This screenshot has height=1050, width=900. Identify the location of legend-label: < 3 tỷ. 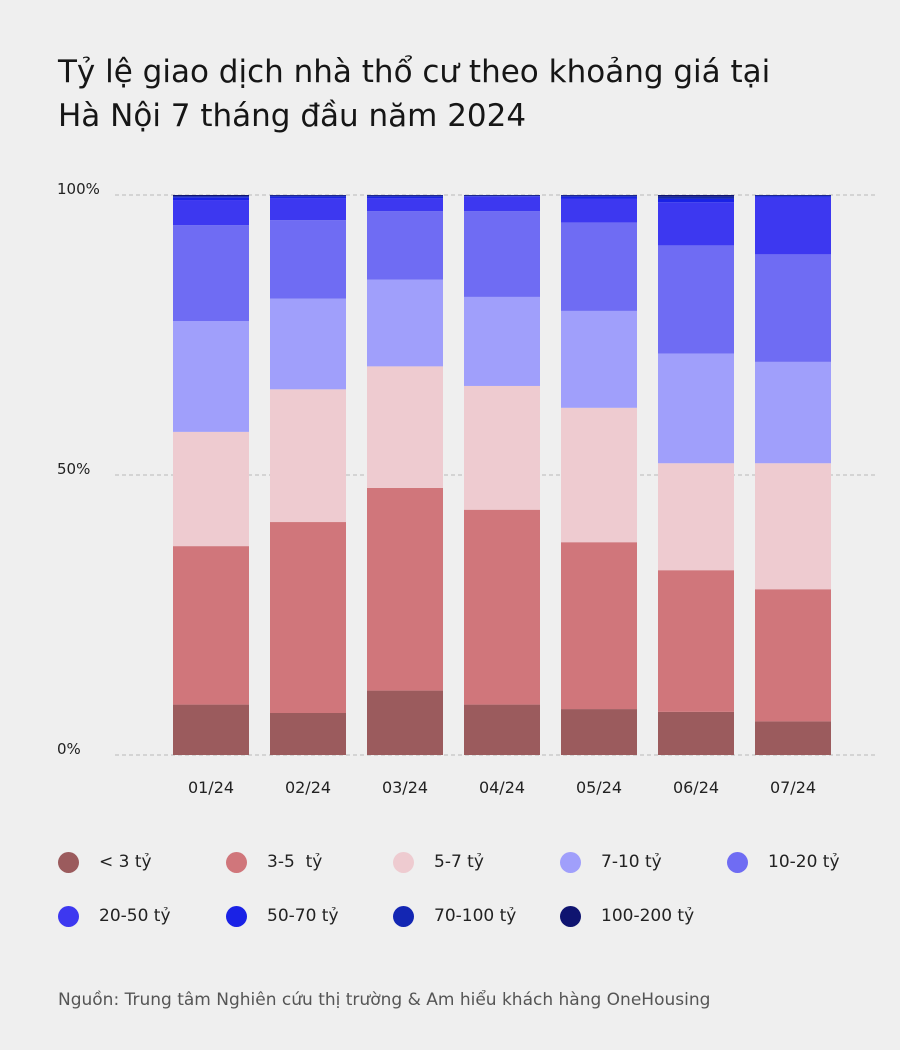
(125, 862).